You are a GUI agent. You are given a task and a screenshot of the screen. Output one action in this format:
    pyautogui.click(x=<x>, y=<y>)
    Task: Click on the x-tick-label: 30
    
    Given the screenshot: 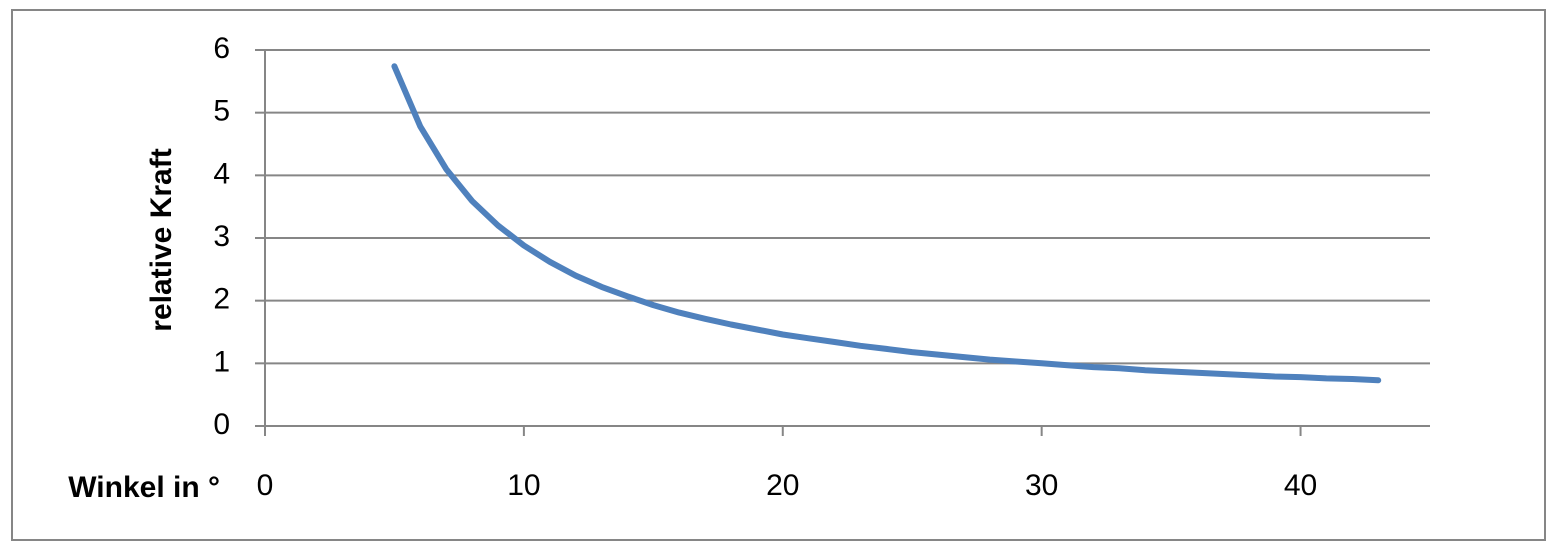 What is the action you would take?
    pyautogui.click(x=1041, y=485)
    